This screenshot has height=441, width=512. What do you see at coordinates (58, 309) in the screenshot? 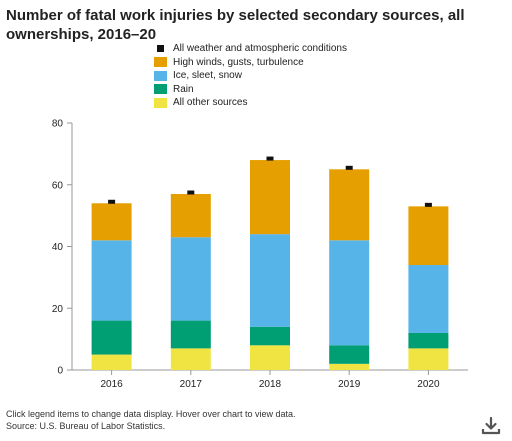
I see `y-tick-label: 20` at bounding box center [58, 309].